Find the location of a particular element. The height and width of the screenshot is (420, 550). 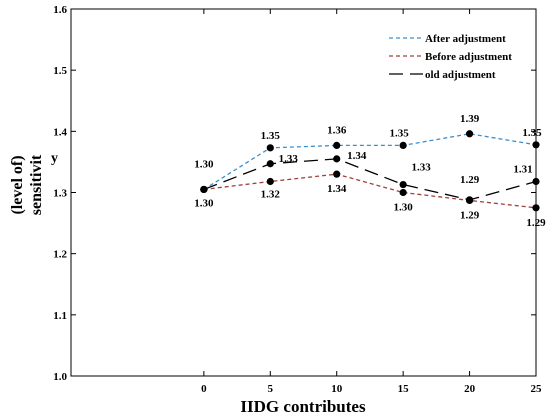

x-tick-label: 0 is located at coordinates (204, 389).